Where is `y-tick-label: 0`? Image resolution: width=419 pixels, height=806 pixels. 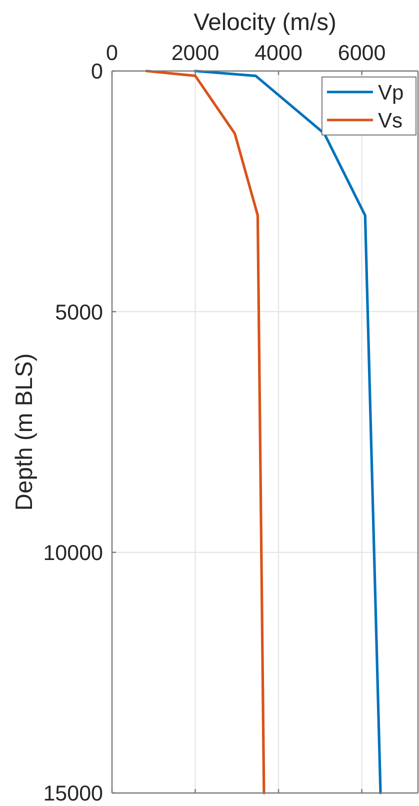 y-tick-label: 0 is located at coordinates (97, 72).